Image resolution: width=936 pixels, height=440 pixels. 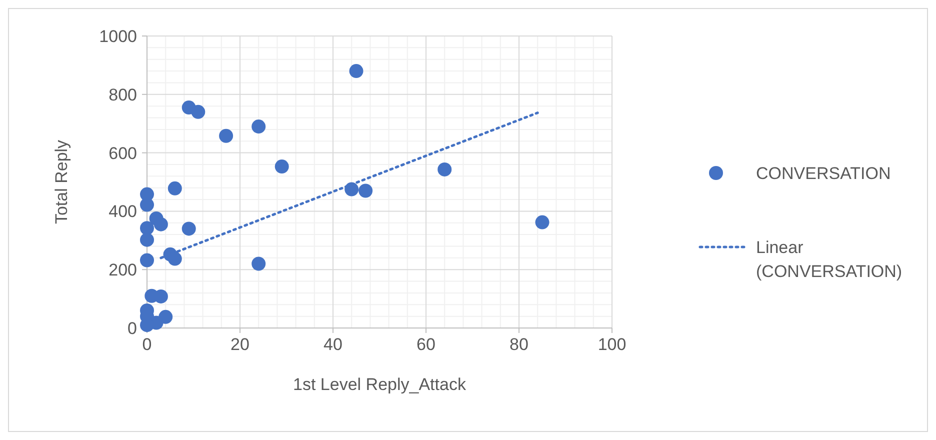 I want to click on y-tick-label: 0, so click(x=132, y=328).